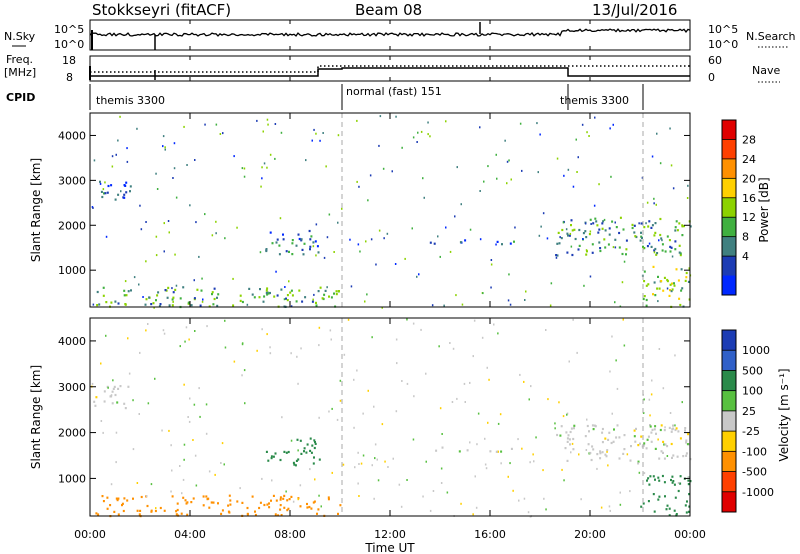 The height and width of the screenshot is (554, 800). What do you see at coordinates (69, 77) in the screenshot?
I see `freq-tick-bottom: 8` at bounding box center [69, 77].